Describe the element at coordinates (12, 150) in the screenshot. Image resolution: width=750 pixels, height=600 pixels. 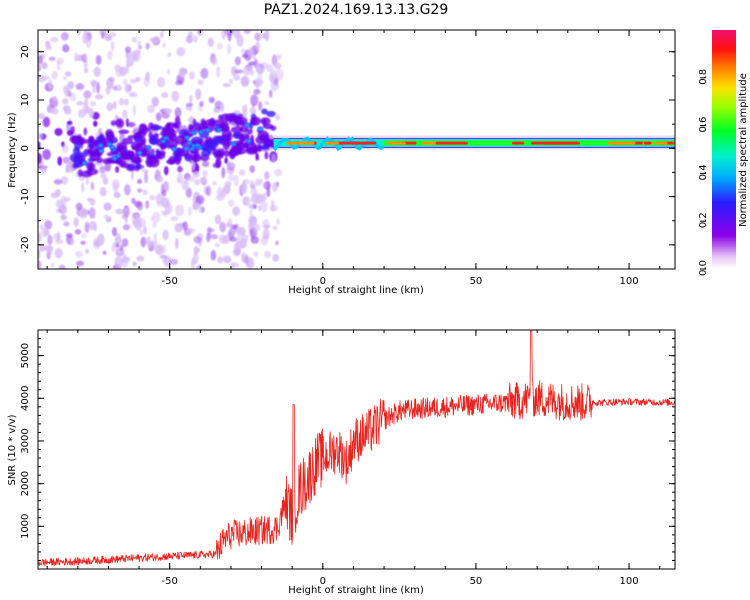
I see `spectrogram-y-label: Frequency (Hz)` at that location.